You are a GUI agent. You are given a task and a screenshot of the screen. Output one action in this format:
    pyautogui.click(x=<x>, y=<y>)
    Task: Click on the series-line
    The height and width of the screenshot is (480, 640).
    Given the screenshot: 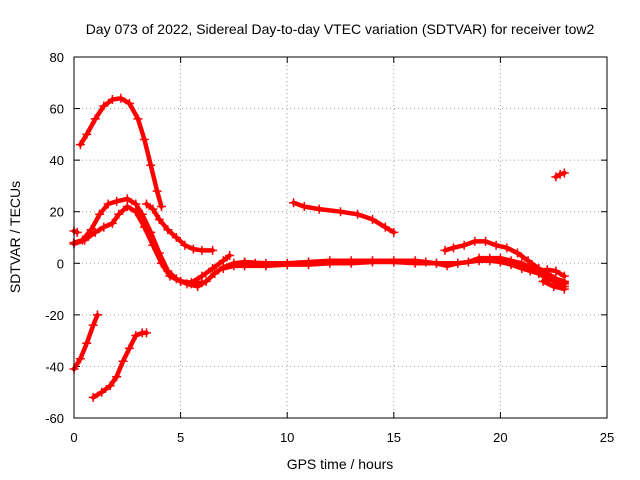 What is the action you would take?
    pyautogui.click(x=121, y=152)
    